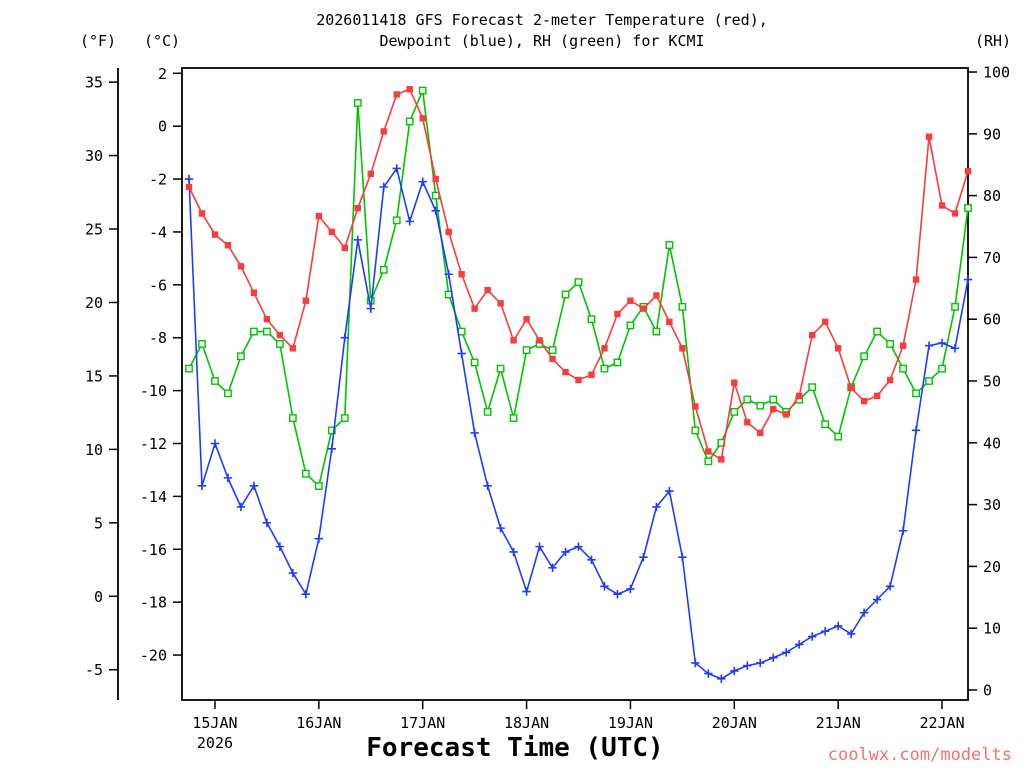  Describe the element at coordinates (992, 320) in the screenshot. I see `svg-text: 60` at that location.